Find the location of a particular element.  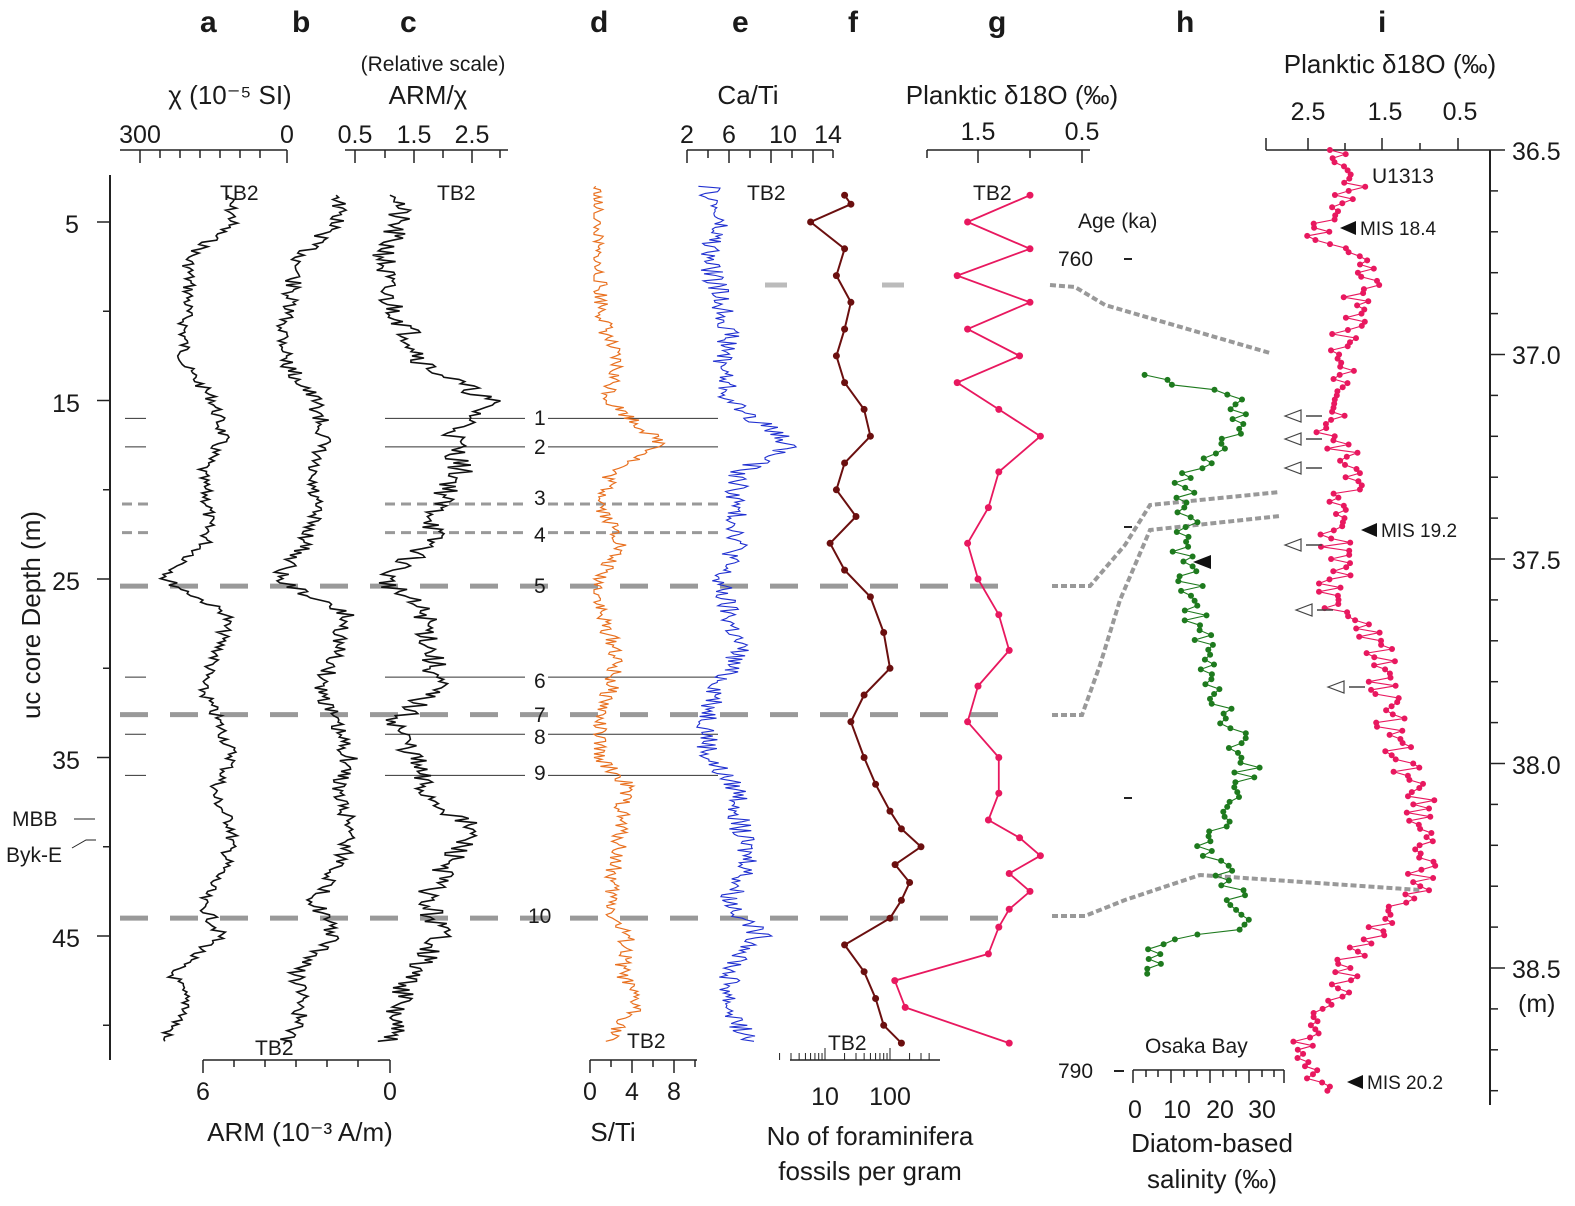

tb2-b-bottom: TB2 is located at coordinates (274, 1048).